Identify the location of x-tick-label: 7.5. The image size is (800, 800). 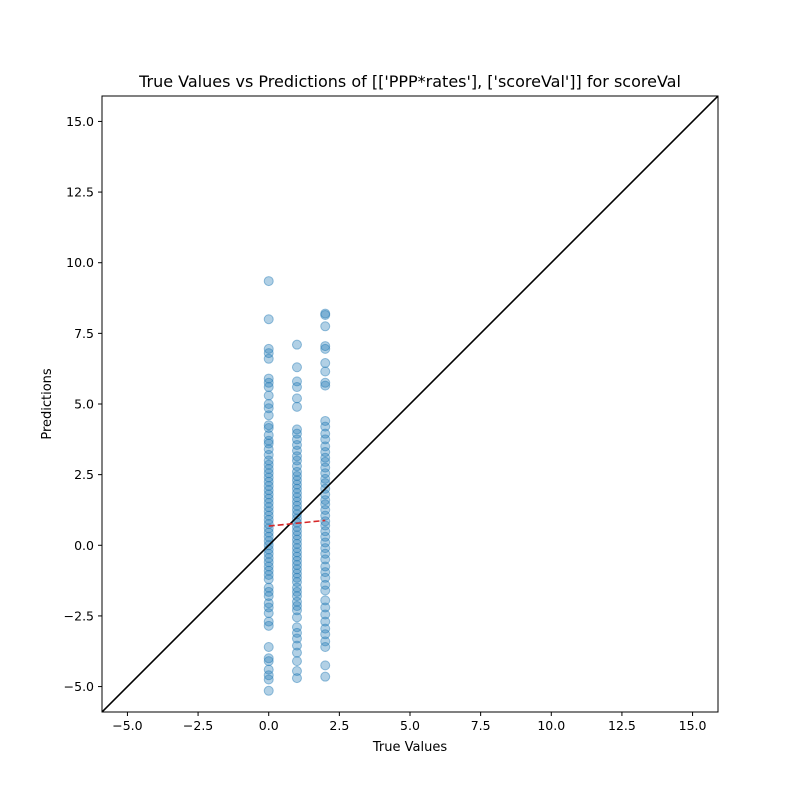
(481, 725).